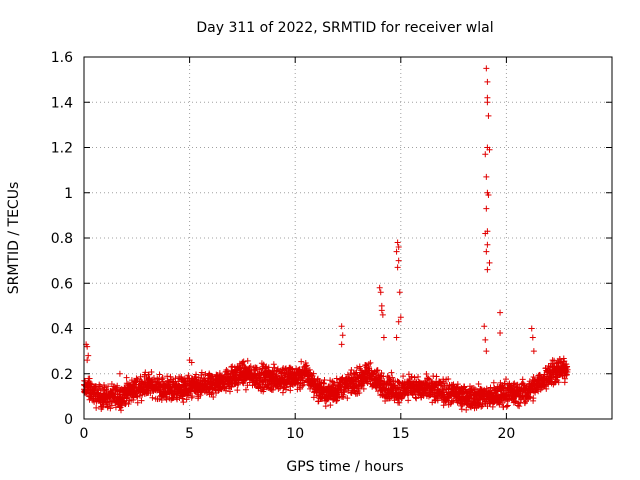 This screenshot has width=640, height=480. I want to click on y-tick-label: 0.4, so click(62, 330).